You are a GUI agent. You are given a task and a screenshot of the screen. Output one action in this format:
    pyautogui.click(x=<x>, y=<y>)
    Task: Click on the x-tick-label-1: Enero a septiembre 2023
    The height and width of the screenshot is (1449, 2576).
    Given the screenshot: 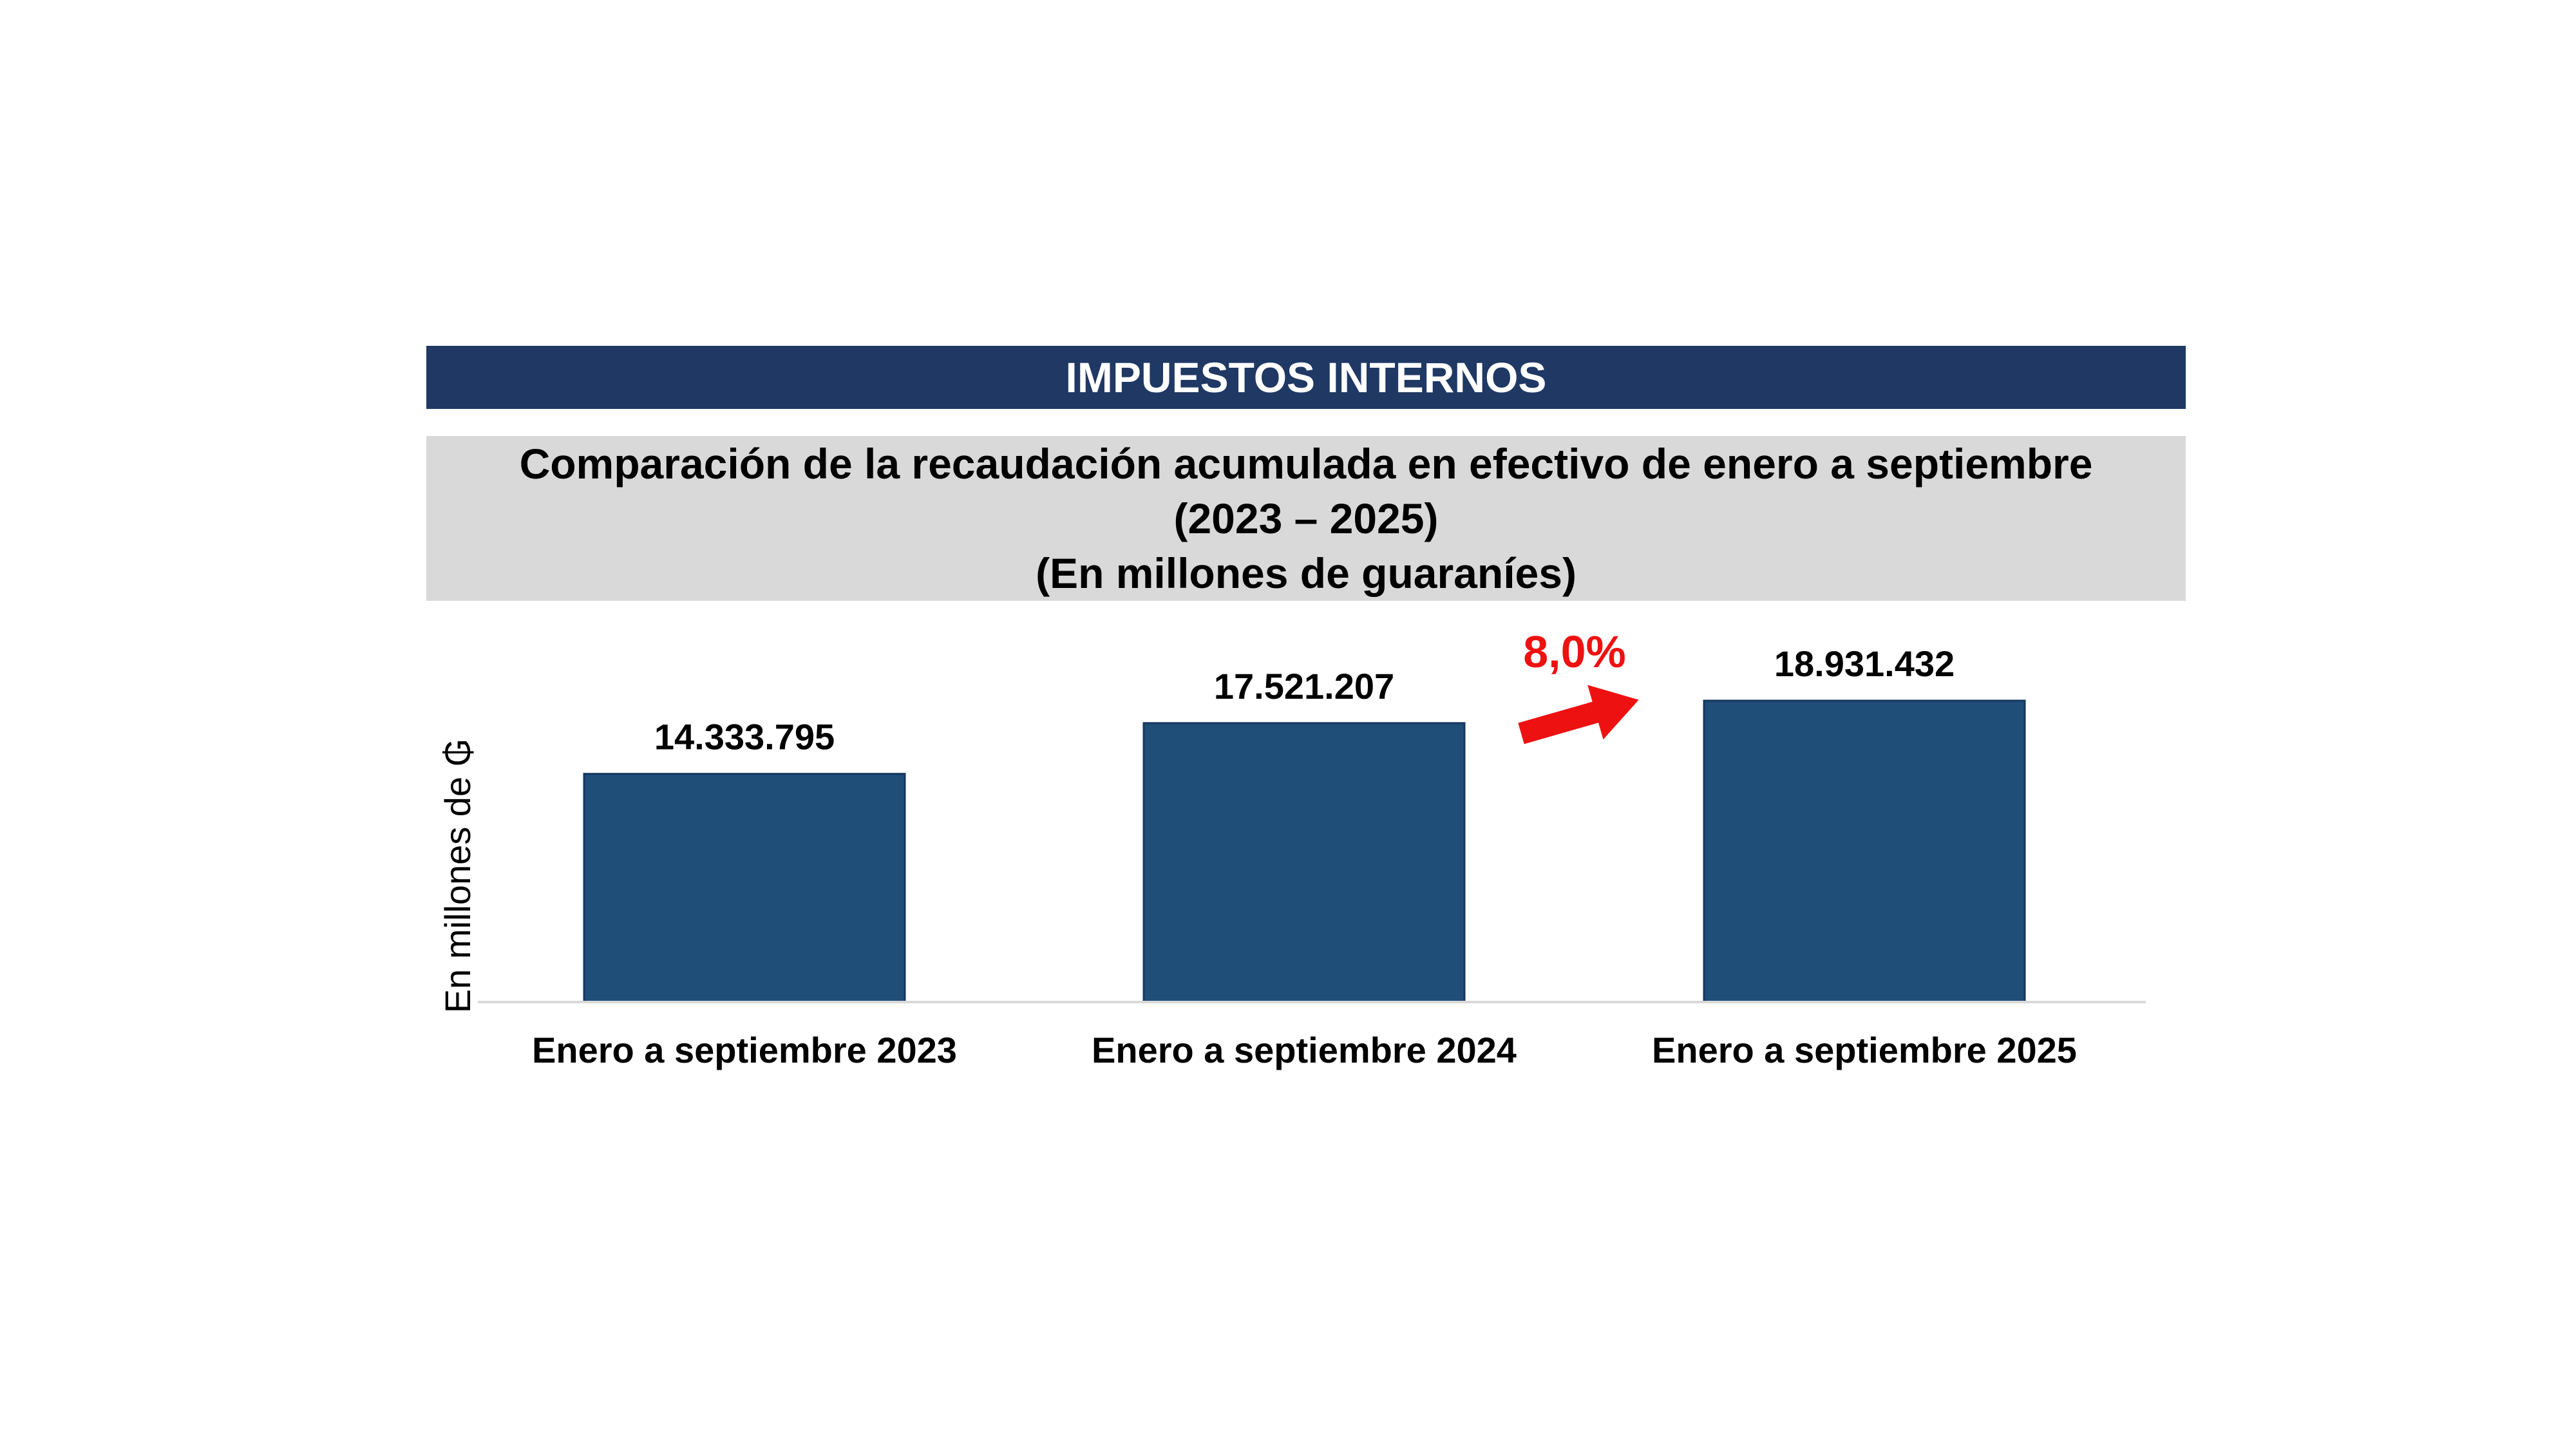 What is the action you would take?
    pyautogui.click(x=745, y=1050)
    